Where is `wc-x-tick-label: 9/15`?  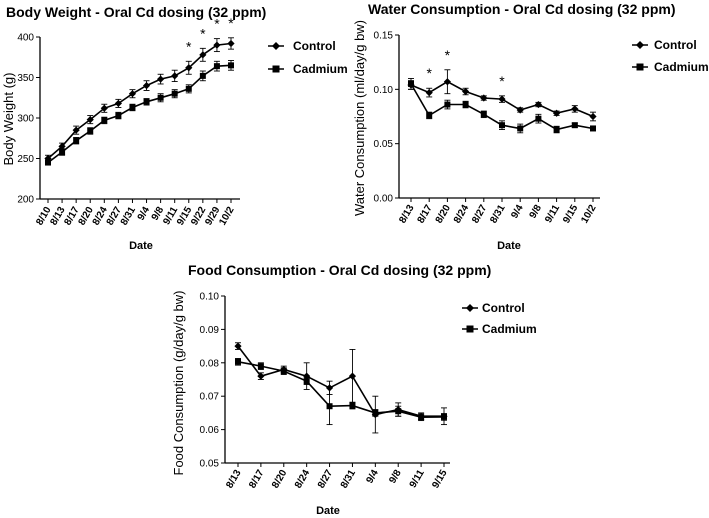
wc-x-tick-label: 9/15 is located at coordinates (570, 214).